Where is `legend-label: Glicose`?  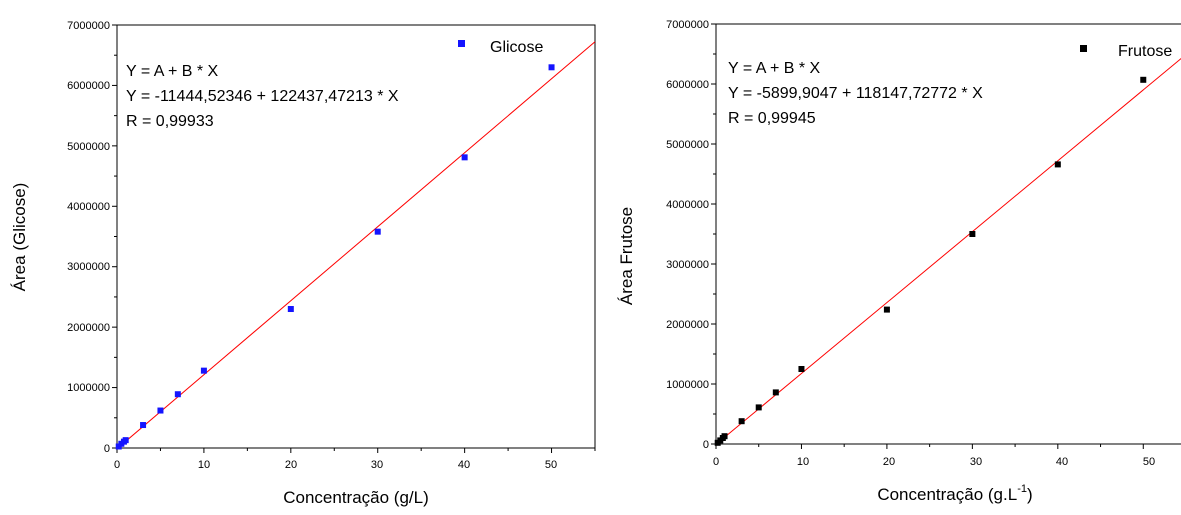
legend-label: Glicose is located at coordinates (516, 47).